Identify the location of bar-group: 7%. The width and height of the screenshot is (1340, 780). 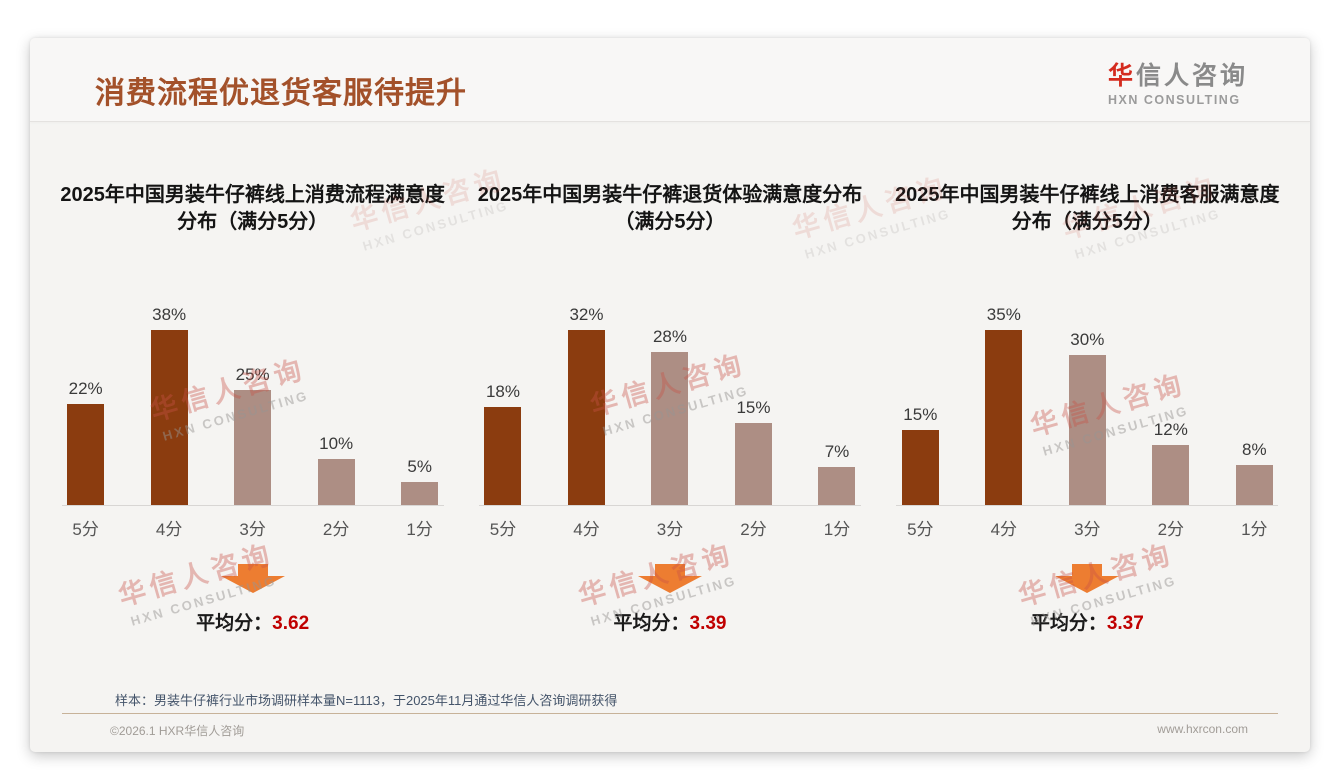
(837, 473).